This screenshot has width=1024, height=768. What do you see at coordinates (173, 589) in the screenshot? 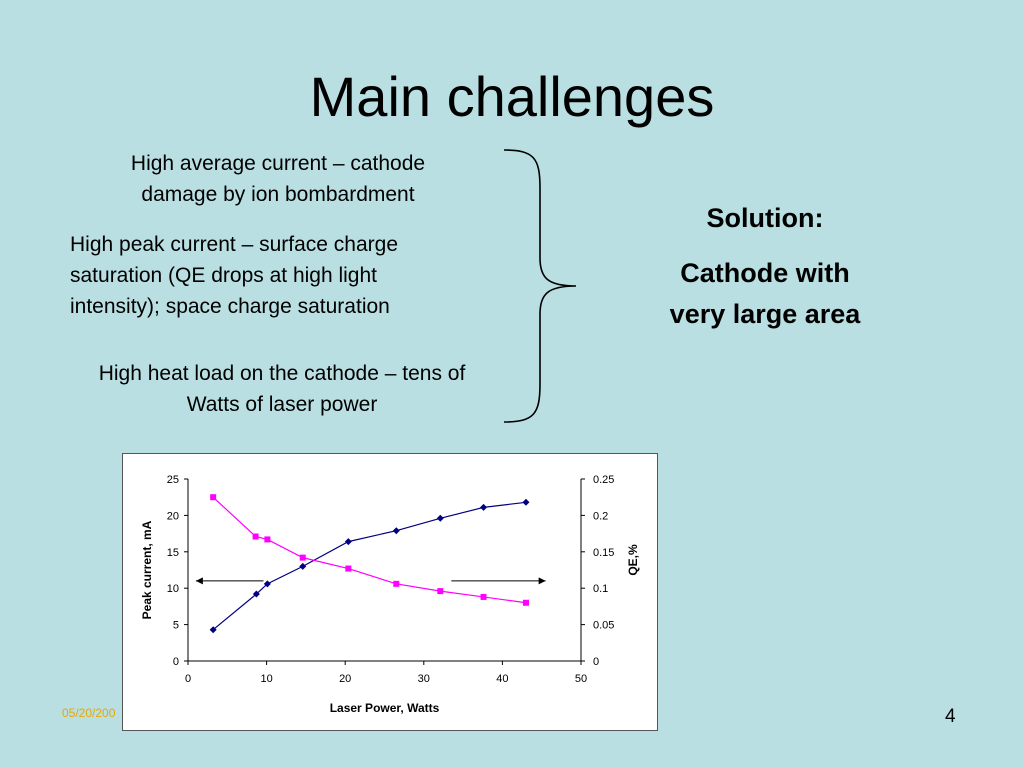
I see `y-left-tick-label: 10` at bounding box center [173, 589].